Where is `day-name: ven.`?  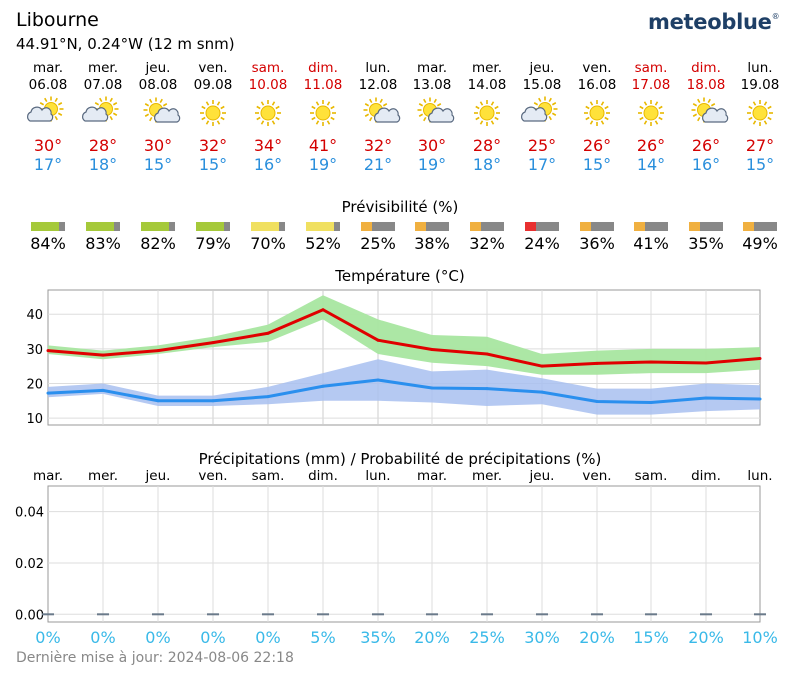 day-name: ven. is located at coordinates (597, 68).